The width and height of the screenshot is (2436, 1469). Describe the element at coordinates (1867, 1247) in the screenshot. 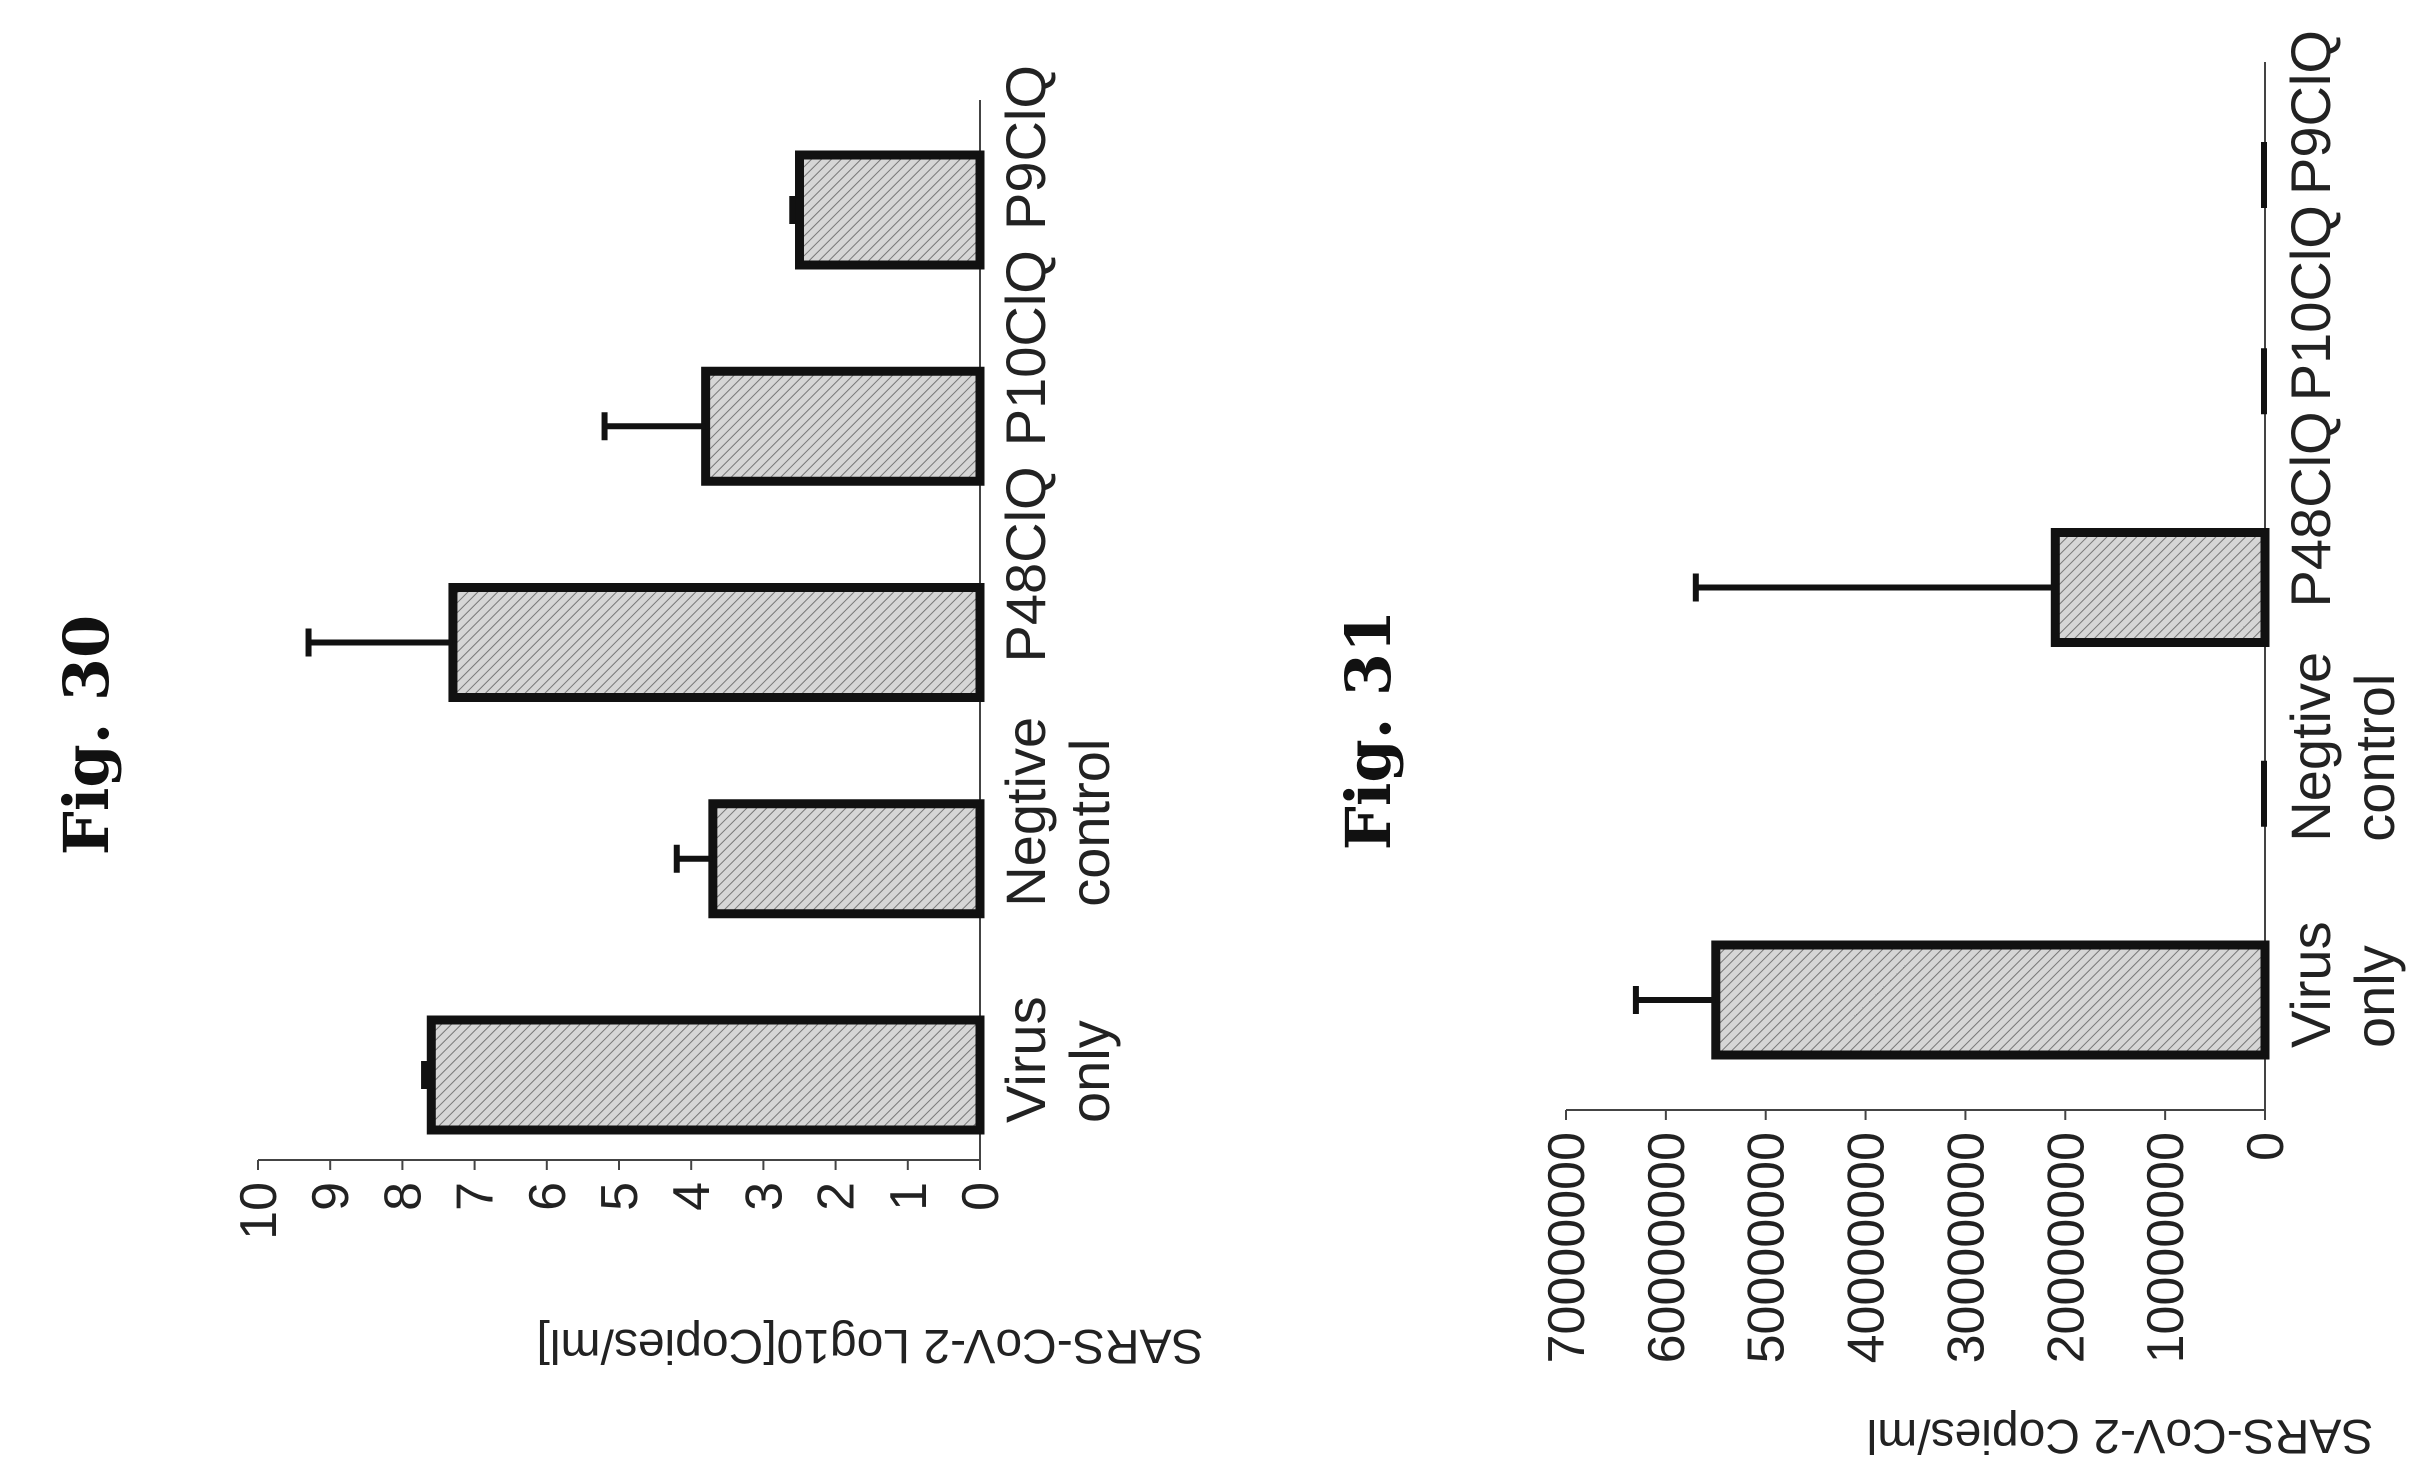

I see `value-tick-label: 40000000` at that location.